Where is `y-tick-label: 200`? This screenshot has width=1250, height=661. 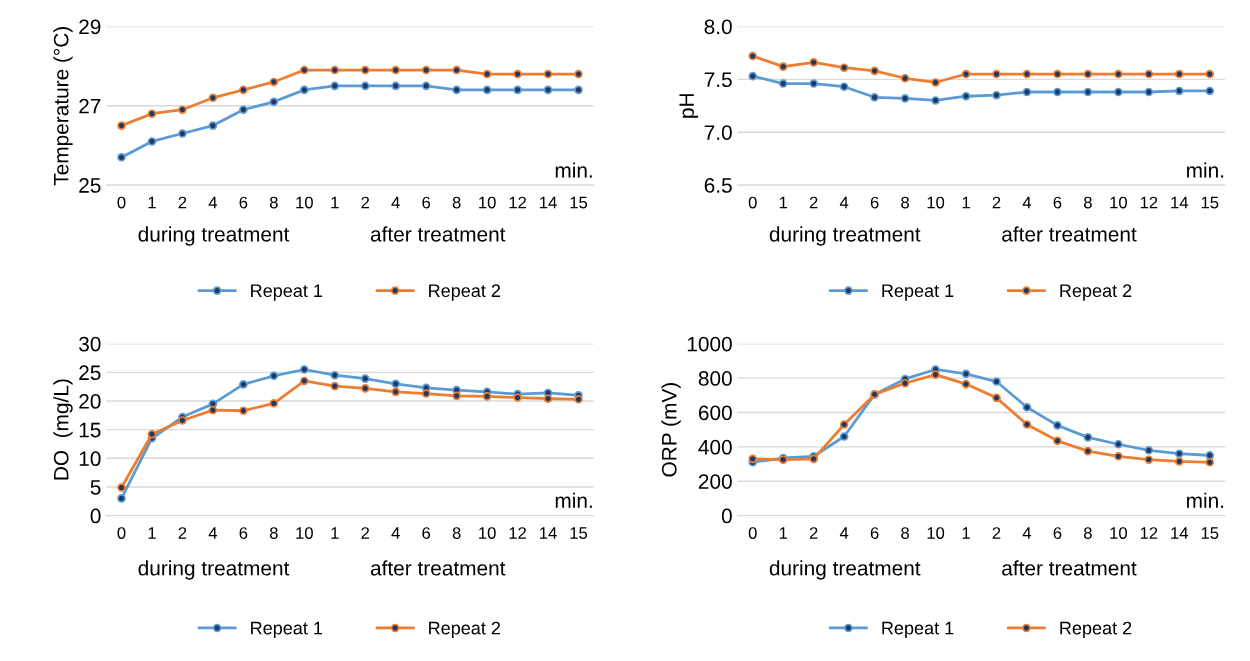 y-tick-label: 200 is located at coordinates (715, 481).